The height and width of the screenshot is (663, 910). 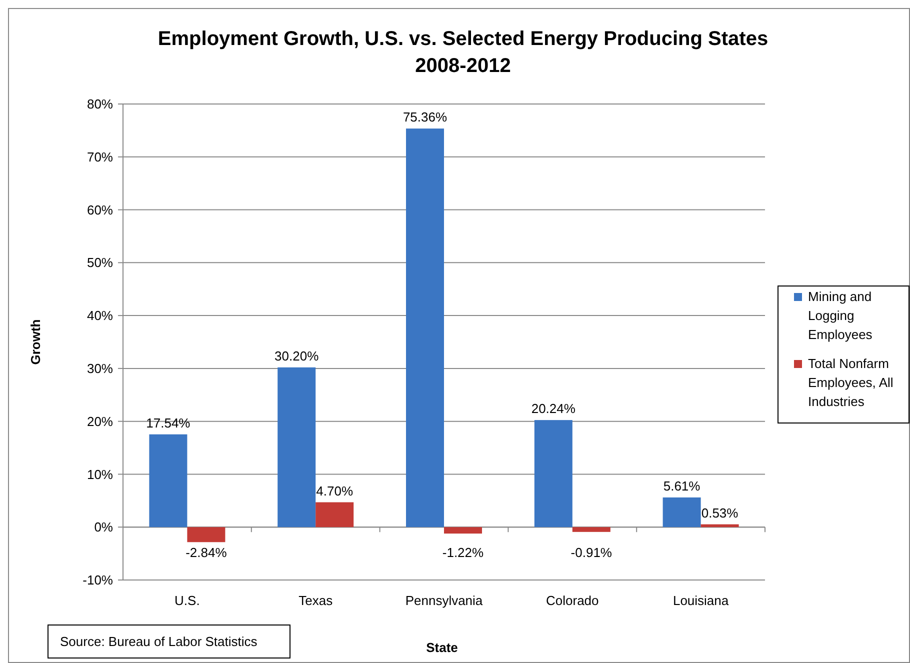 I want to click on x-axis-title: State, so click(x=442, y=647).